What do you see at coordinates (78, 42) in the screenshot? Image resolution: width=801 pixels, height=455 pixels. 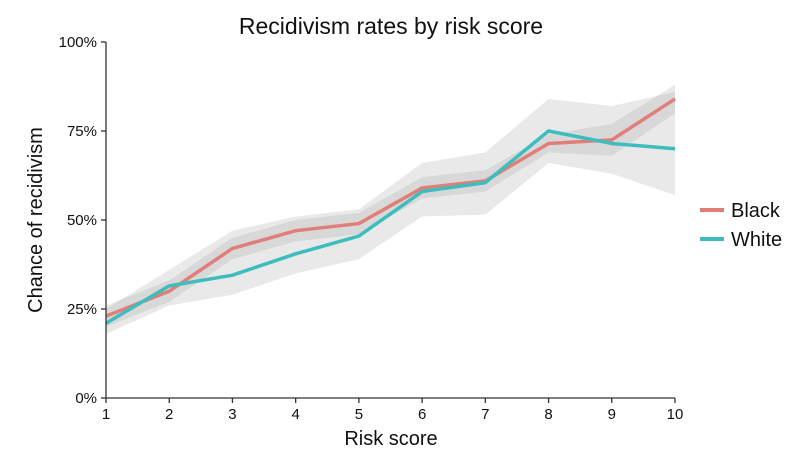 I see `y-tick-label: 100%` at bounding box center [78, 42].